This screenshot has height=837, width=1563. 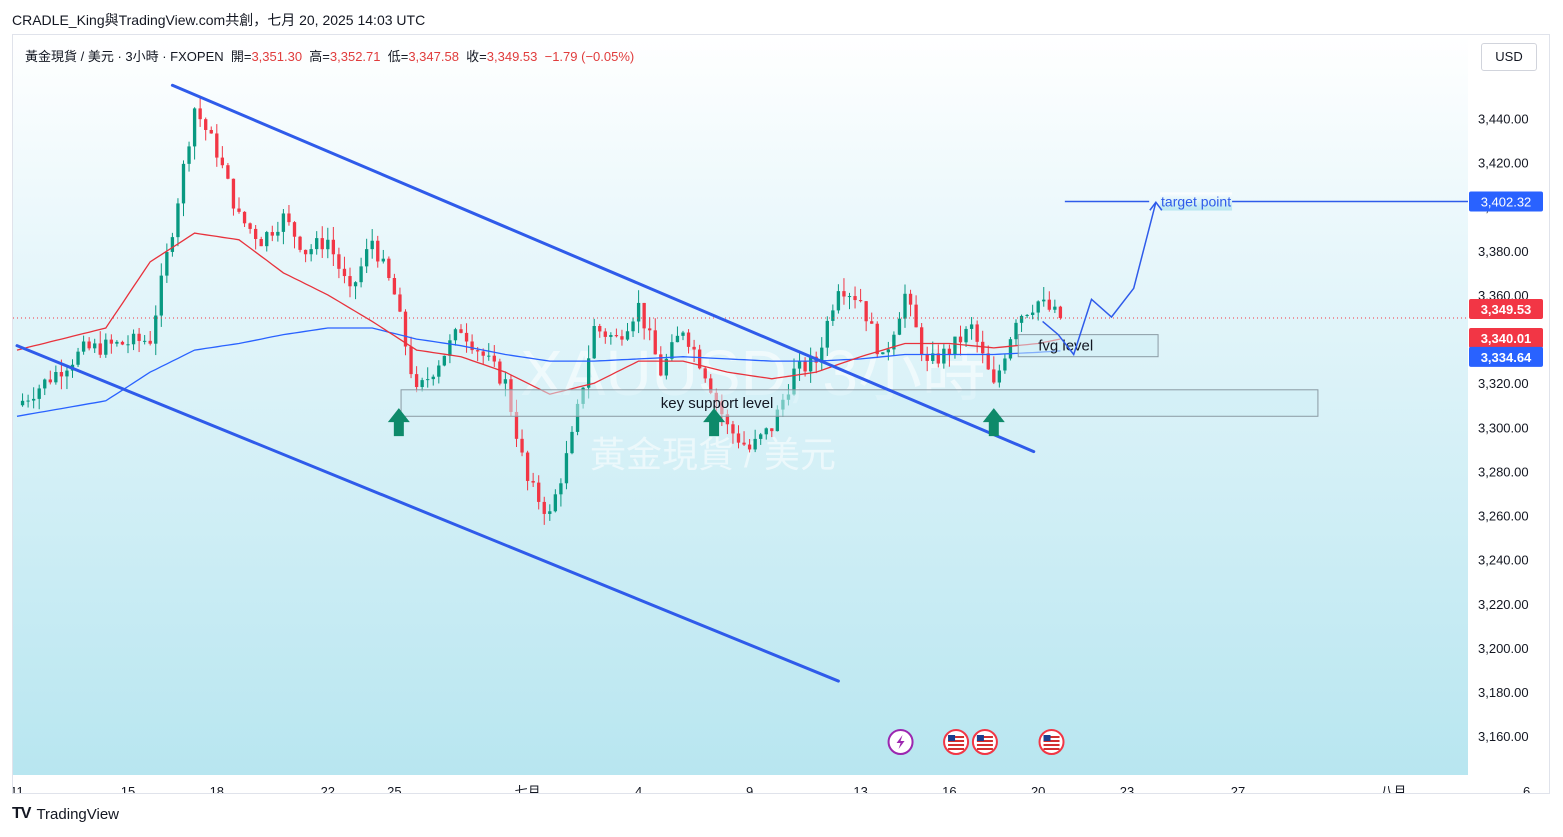 I want to click on x-tick-label: 25, so click(x=394, y=789).